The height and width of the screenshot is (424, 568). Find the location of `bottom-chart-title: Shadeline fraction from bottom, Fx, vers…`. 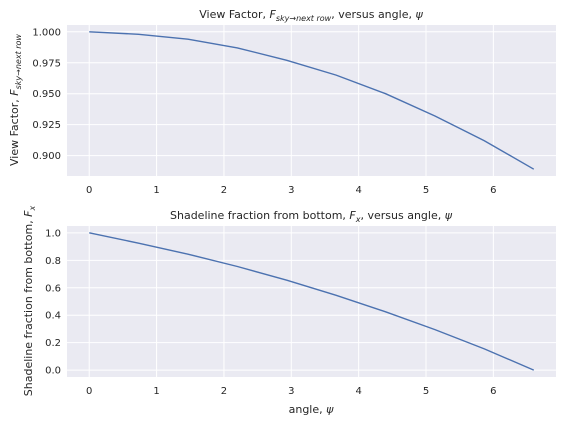

bottom-chart-title: Shadeline fraction from bottom, Fx, vers… is located at coordinates (311, 216).